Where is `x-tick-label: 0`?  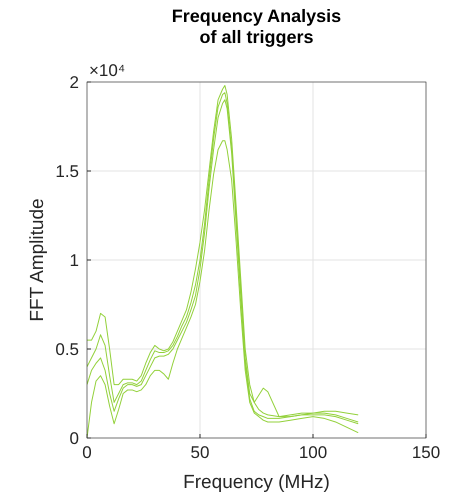 x-tick-label: 0 is located at coordinates (87, 452).